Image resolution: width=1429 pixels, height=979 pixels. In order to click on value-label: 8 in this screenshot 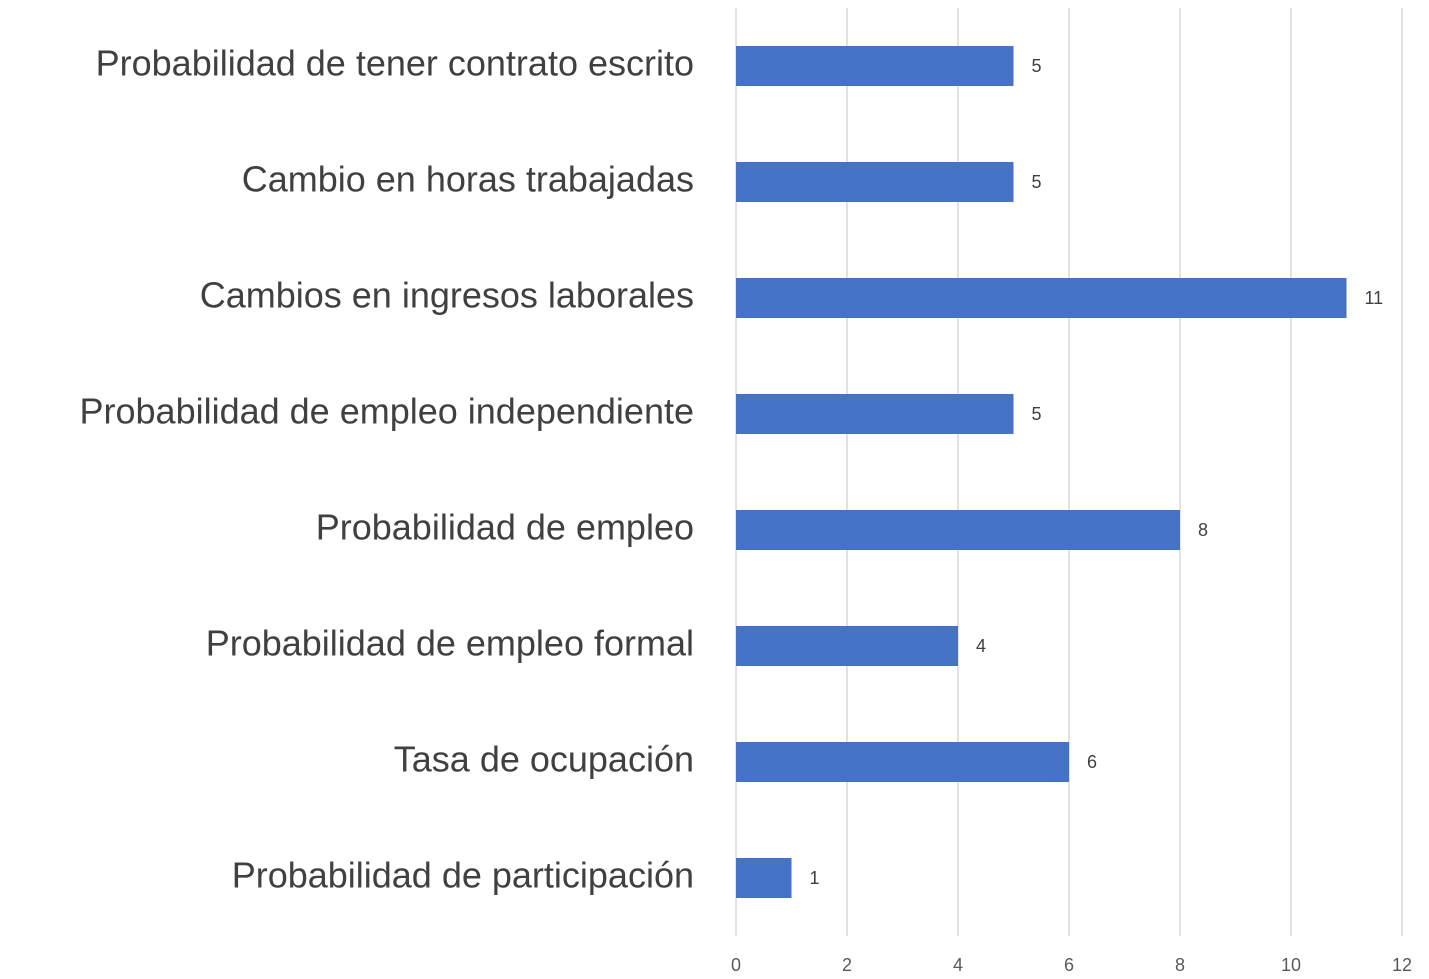, I will do `click(1203, 530)`.